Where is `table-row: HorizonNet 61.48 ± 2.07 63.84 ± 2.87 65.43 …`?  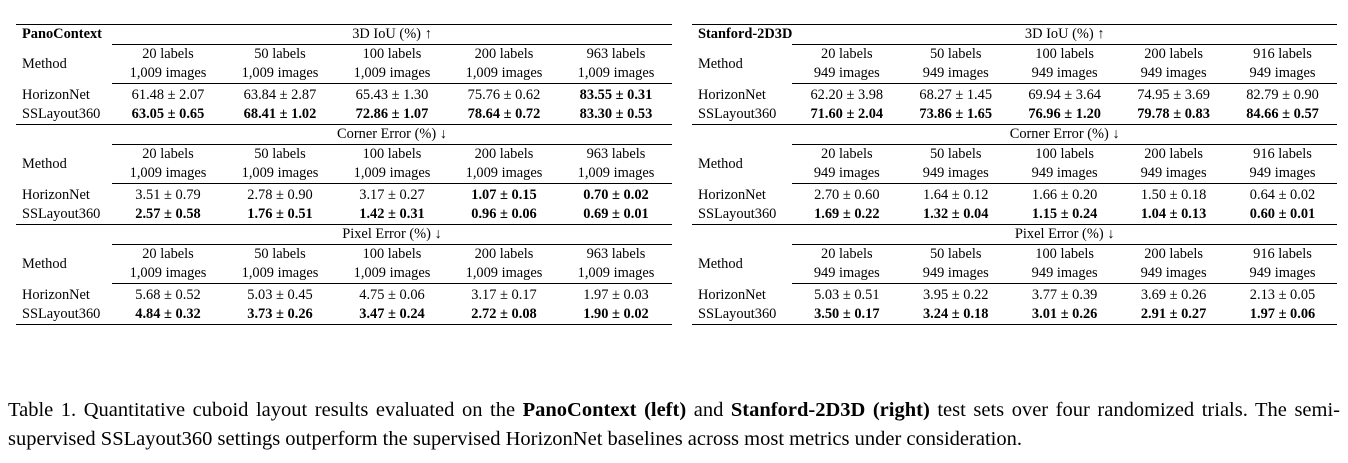
table-row: HorizonNet 61.48 ± 2.07 63.84 ± 2.87 65.43 … is located at coordinates (344, 95).